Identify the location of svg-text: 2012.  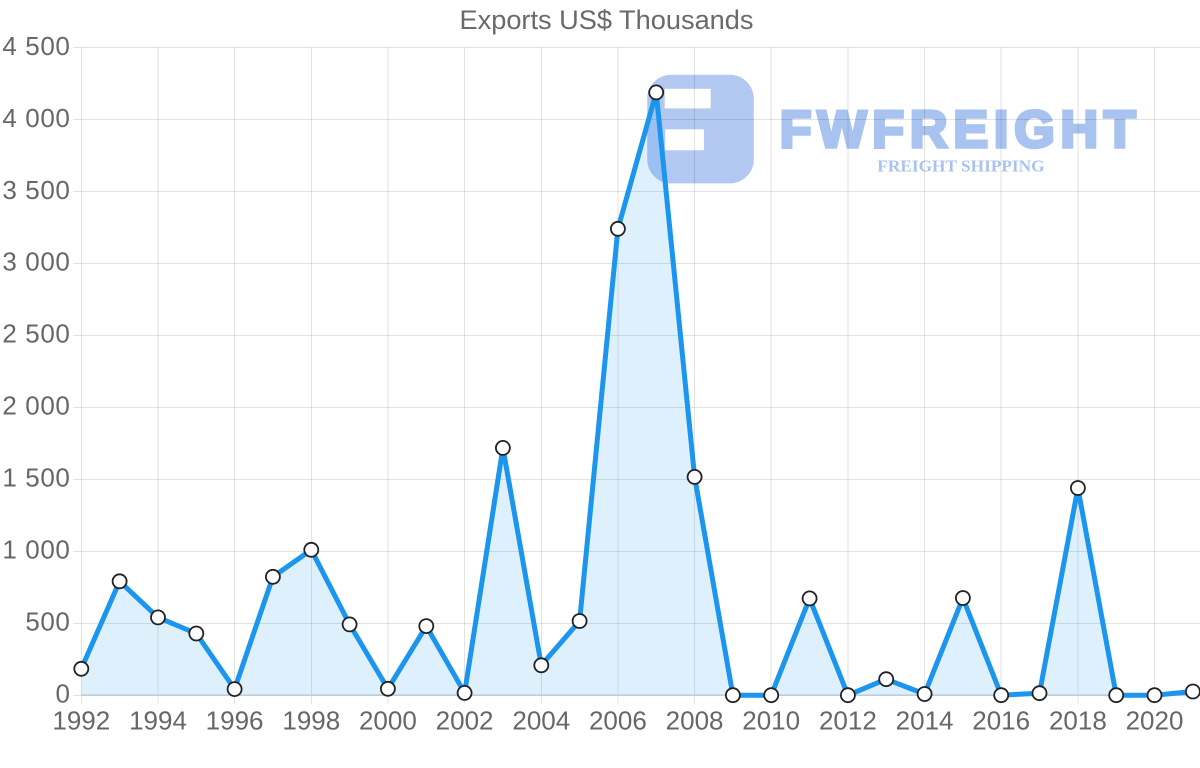
(848, 721).